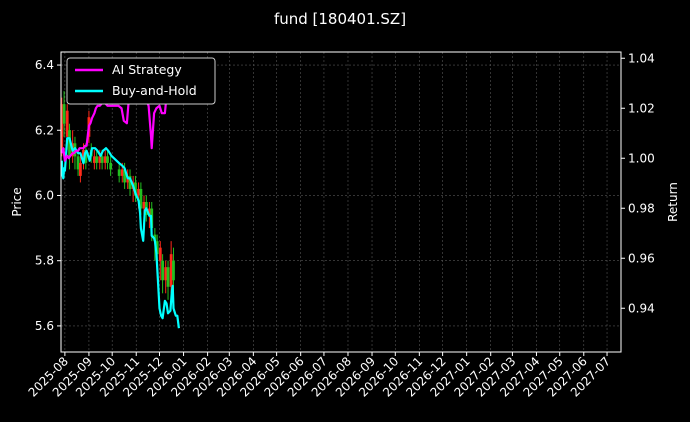 This screenshot has width=690, height=422. Describe the element at coordinates (641, 158) in the screenshot. I see `y2-tick-label: 1.00` at that location.